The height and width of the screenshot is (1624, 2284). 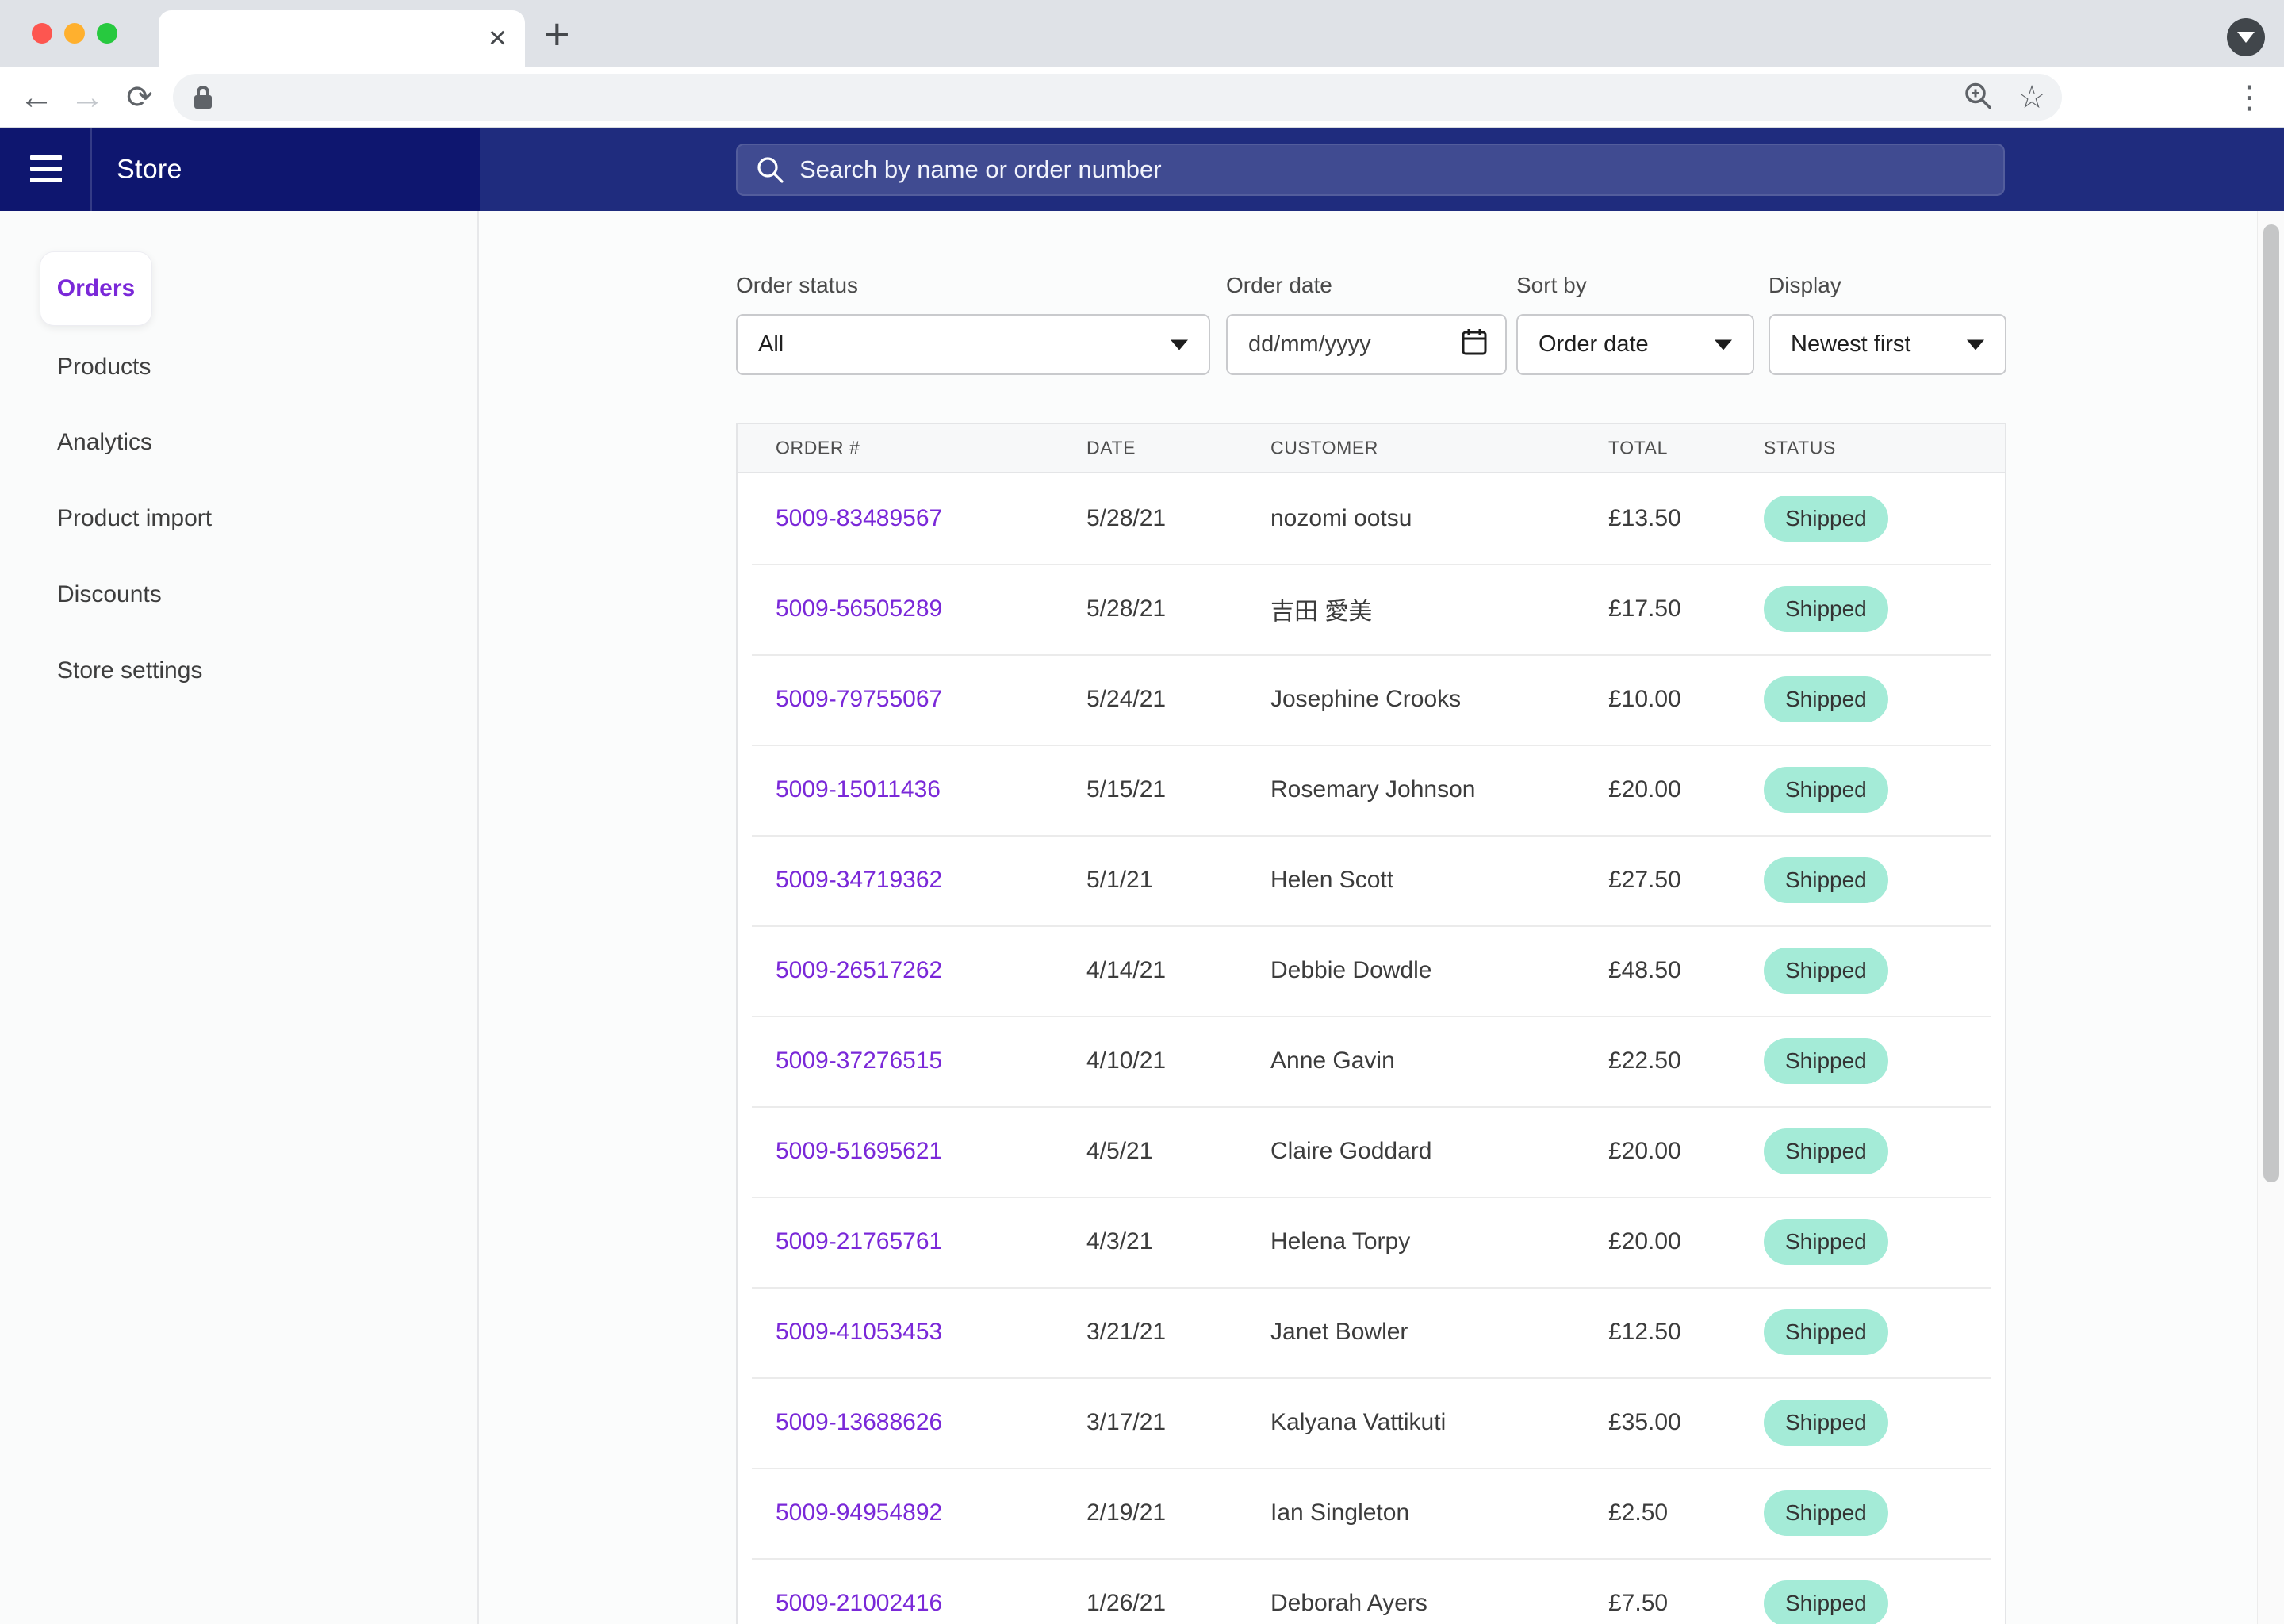 What do you see at coordinates (859, 518) in the screenshot?
I see `order-number-link: 5009-83489567` at bounding box center [859, 518].